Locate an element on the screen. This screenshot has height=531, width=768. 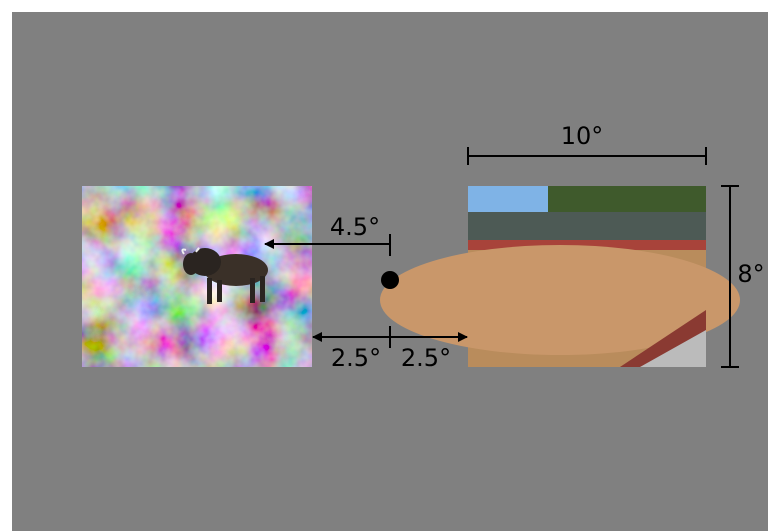
width-label: 10° is located at coordinates (582, 136).